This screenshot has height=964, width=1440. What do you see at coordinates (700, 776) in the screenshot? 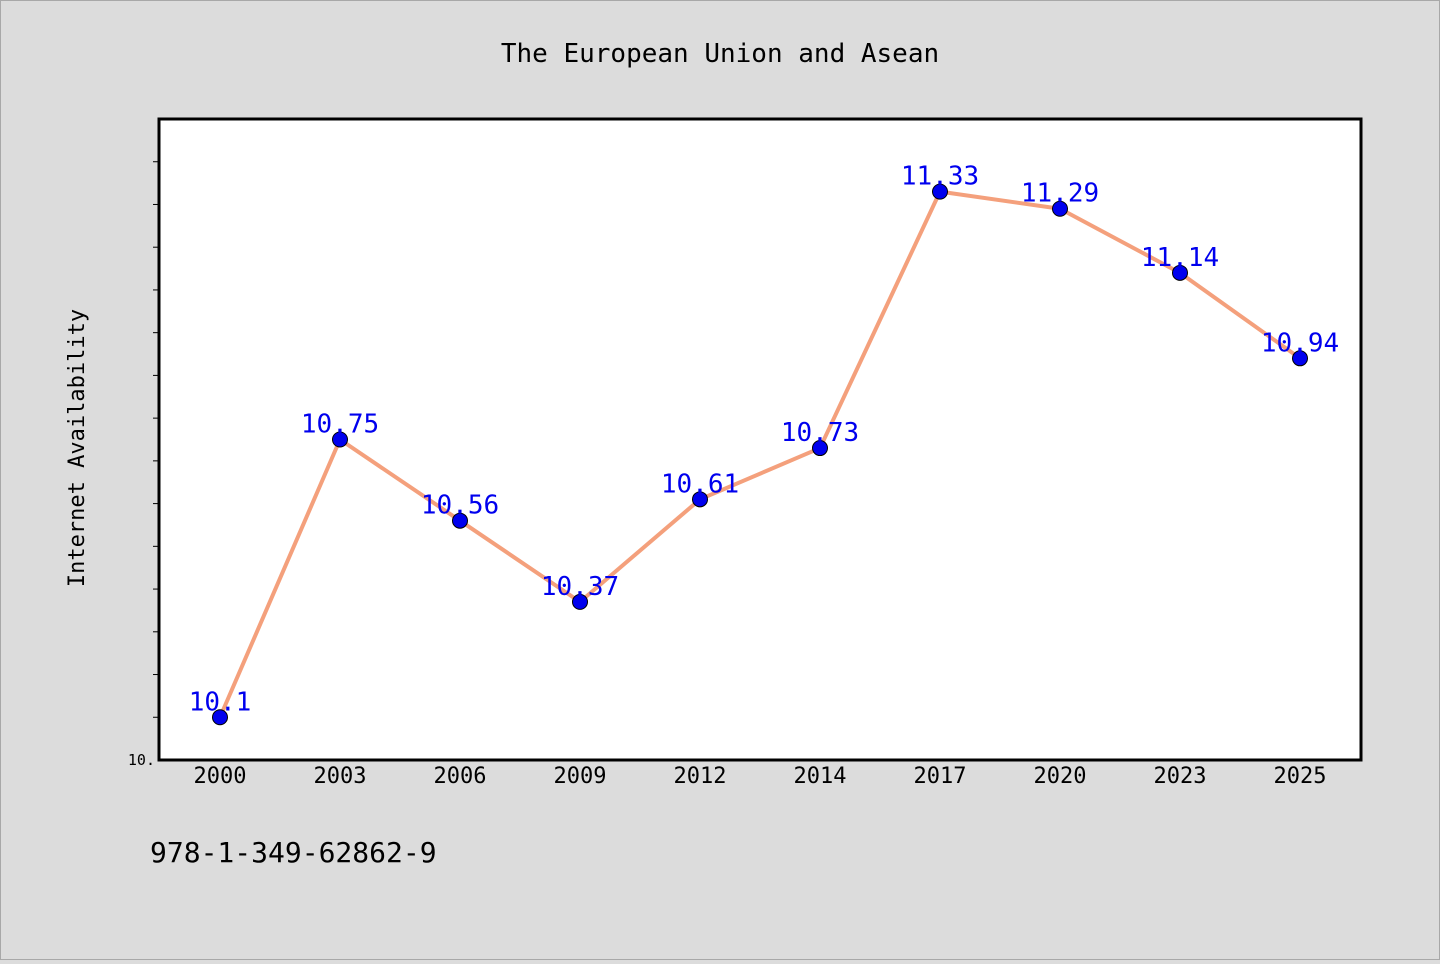
I see `x-tick-label: 2012` at bounding box center [700, 776].